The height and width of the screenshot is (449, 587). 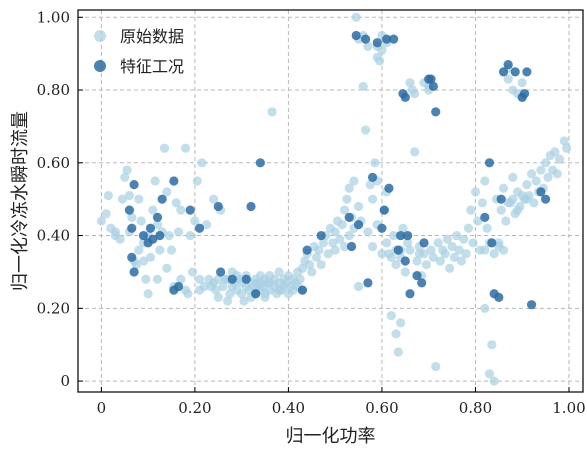 What do you see at coordinates (100, 36) in the screenshot?
I see `legend-marker-raw-data` at bounding box center [100, 36].